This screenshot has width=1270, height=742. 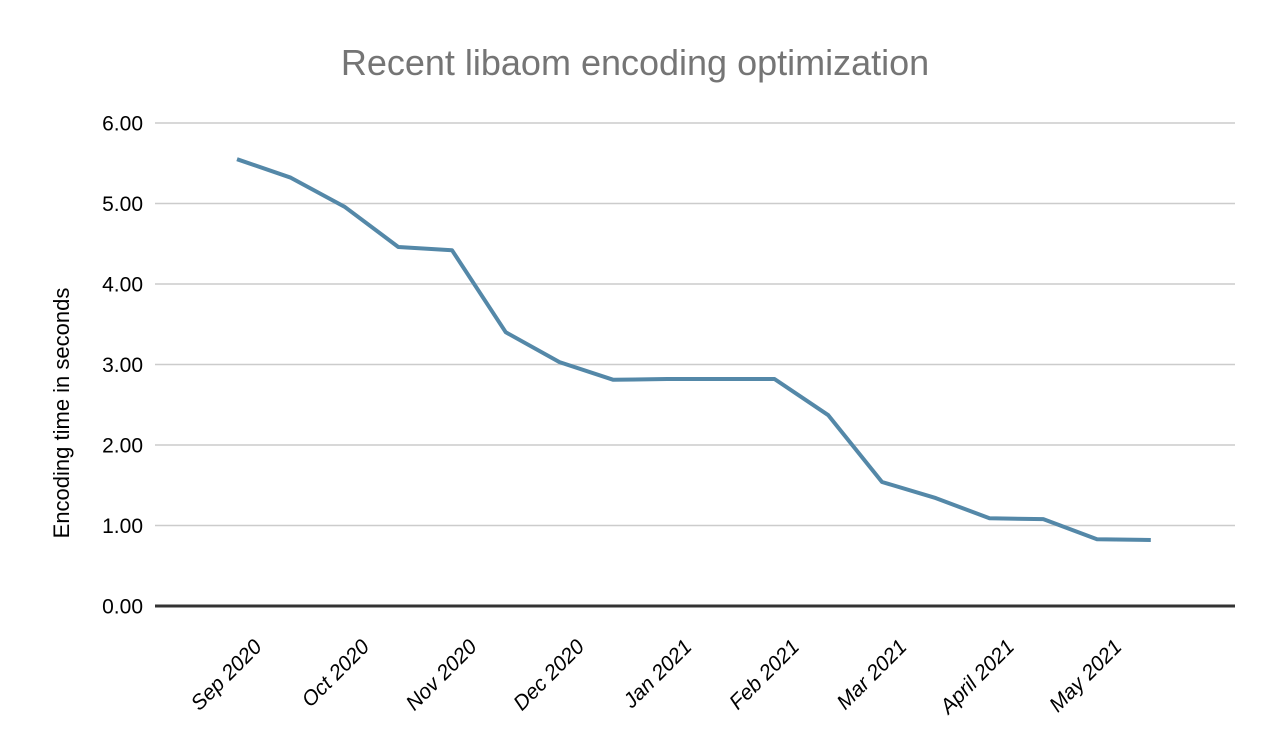 I want to click on y-tick-label: 4.00, so click(x=122, y=285).